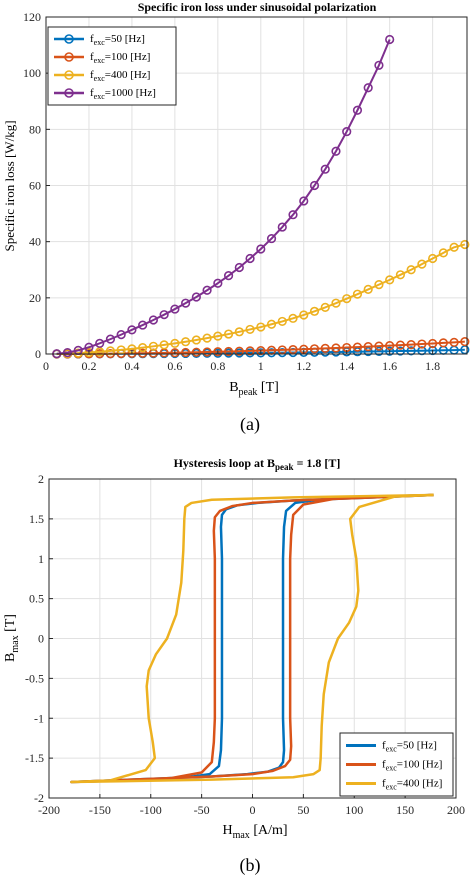 The height and width of the screenshot is (879, 474). Describe the element at coordinates (354, 810) in the screenshot. I see `x-tick-label: 100` at that location.